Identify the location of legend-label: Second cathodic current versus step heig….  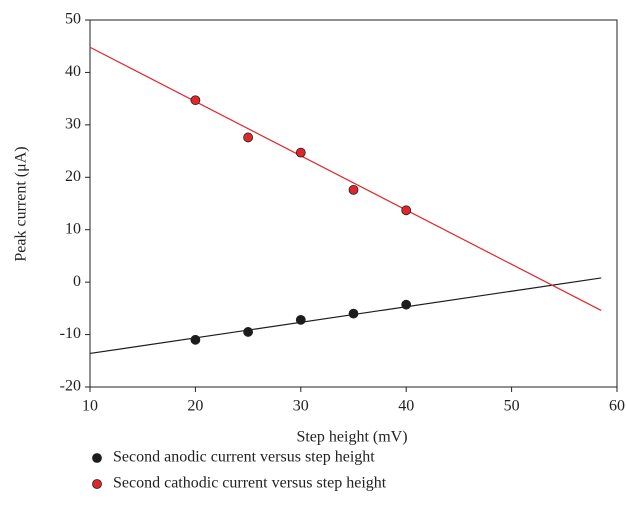
(250, 483).